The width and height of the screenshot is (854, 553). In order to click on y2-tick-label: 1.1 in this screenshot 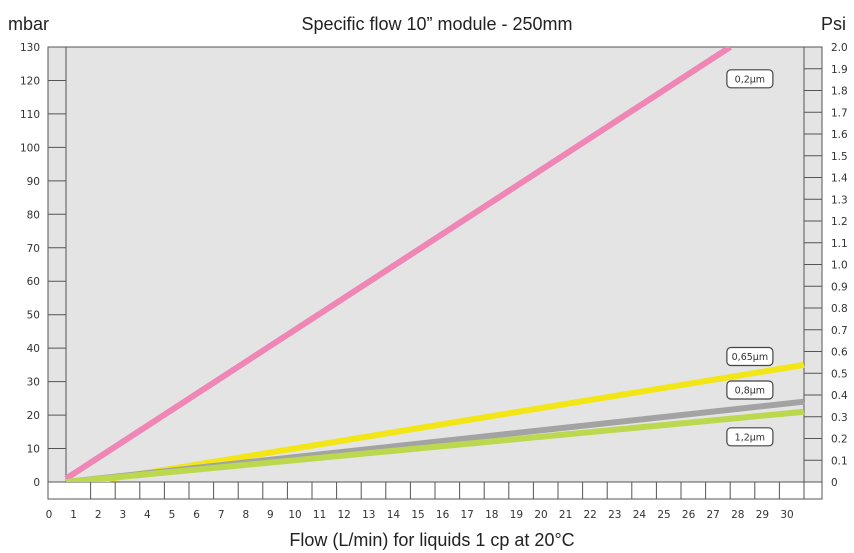, I will do `click(839, 244)`.